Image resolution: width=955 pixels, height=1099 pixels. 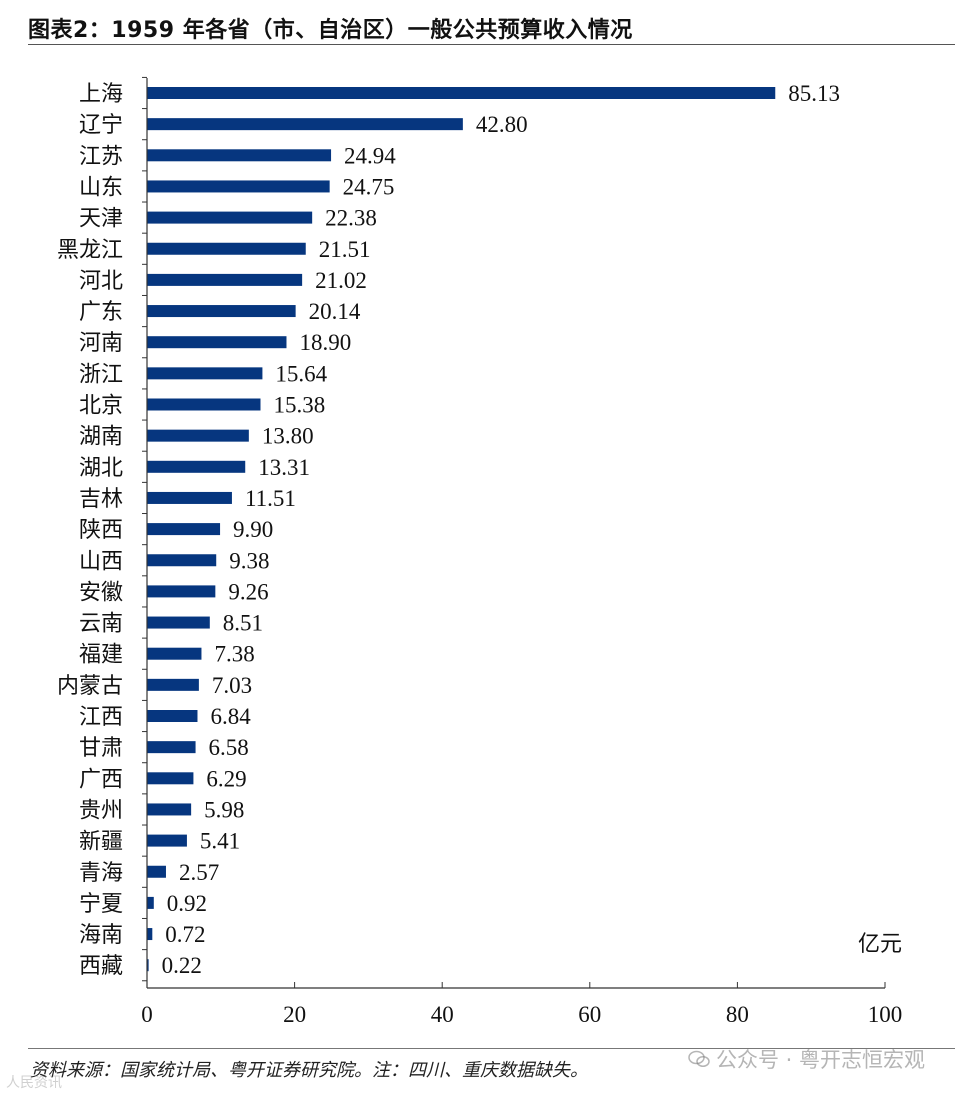 I want to click on value-label: 6.58, so click(x=229, y=747).